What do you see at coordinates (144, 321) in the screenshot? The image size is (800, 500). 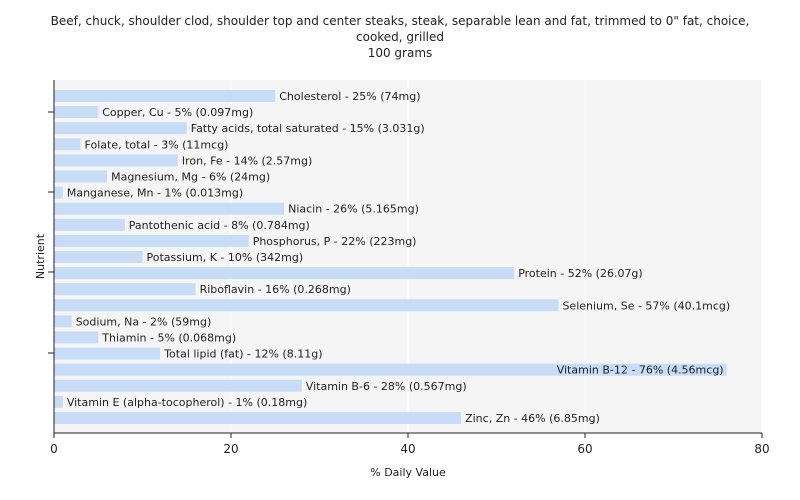 I see `bar-label: Sodium, Na - 2% (59mg)` at bounding box center [144, 321].